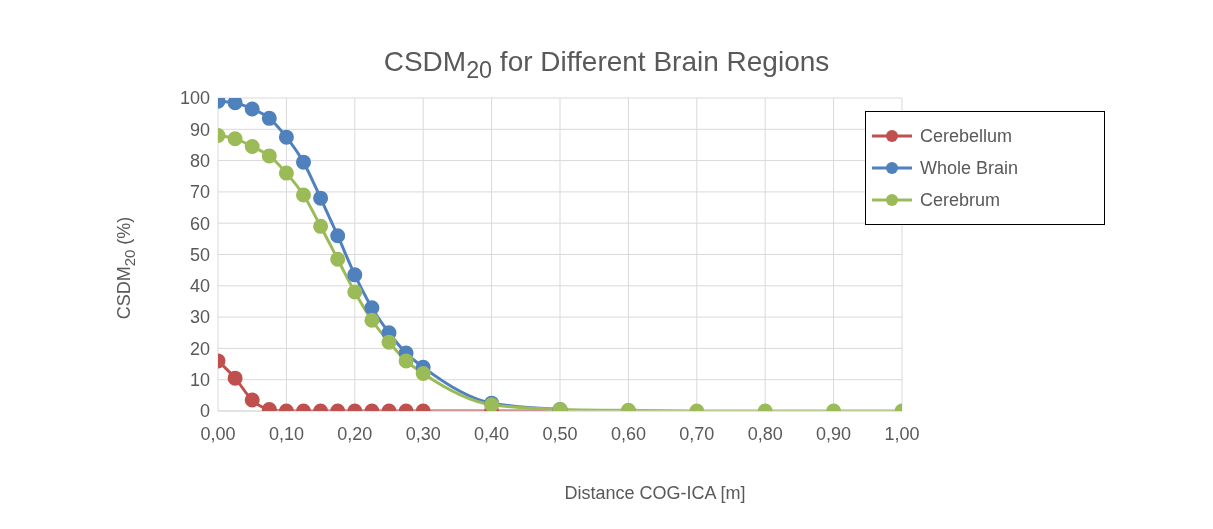 Image resolution: width=1213 pixels, height=529 pixels. I want to click on x-tick-label: 0,50, so click(560, 433).